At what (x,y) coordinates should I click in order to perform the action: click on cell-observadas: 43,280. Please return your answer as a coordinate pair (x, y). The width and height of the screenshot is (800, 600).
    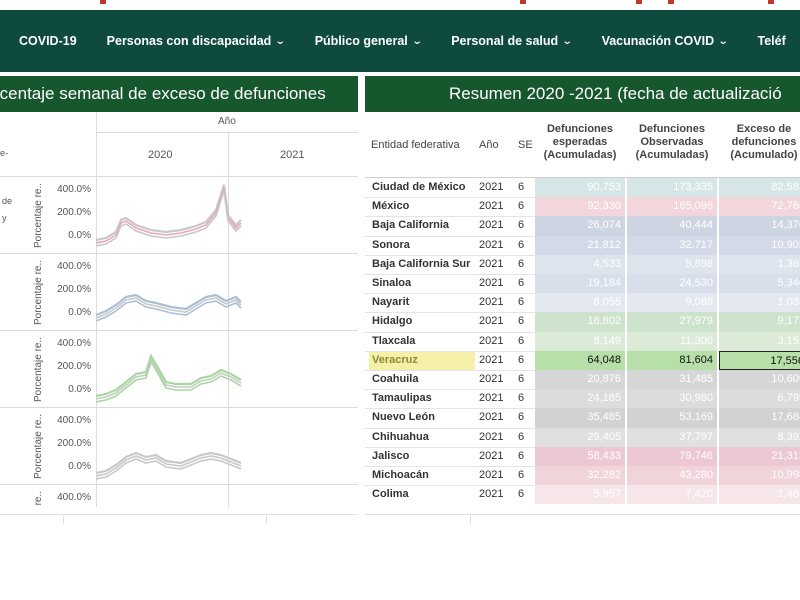
    Looking at the image, I should click on (672, 476).